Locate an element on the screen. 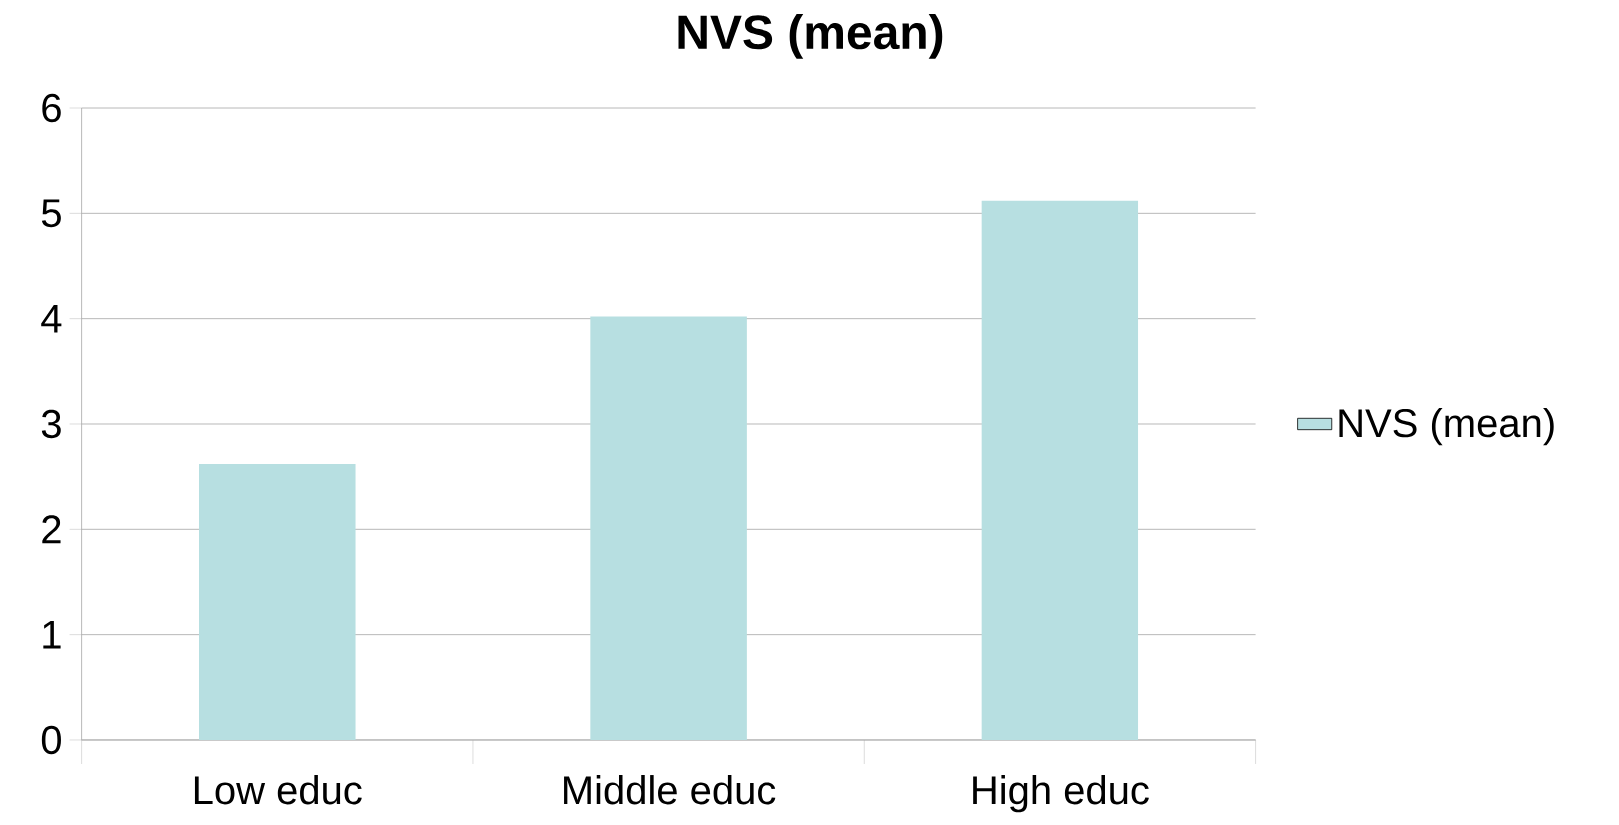 This screenshot has height=825, width=1619. x-tick-label: High educ is located at coordinates (1061, 794).